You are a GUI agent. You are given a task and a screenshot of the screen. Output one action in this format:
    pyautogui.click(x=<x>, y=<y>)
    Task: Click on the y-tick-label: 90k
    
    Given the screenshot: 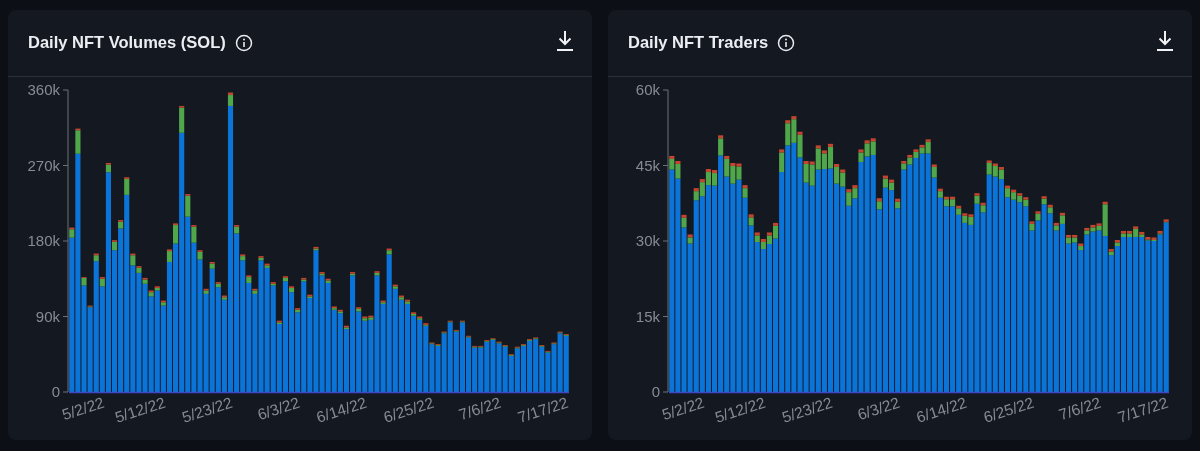 What is the action you would take?
    pyautogui.click(x=48, y=316)
    